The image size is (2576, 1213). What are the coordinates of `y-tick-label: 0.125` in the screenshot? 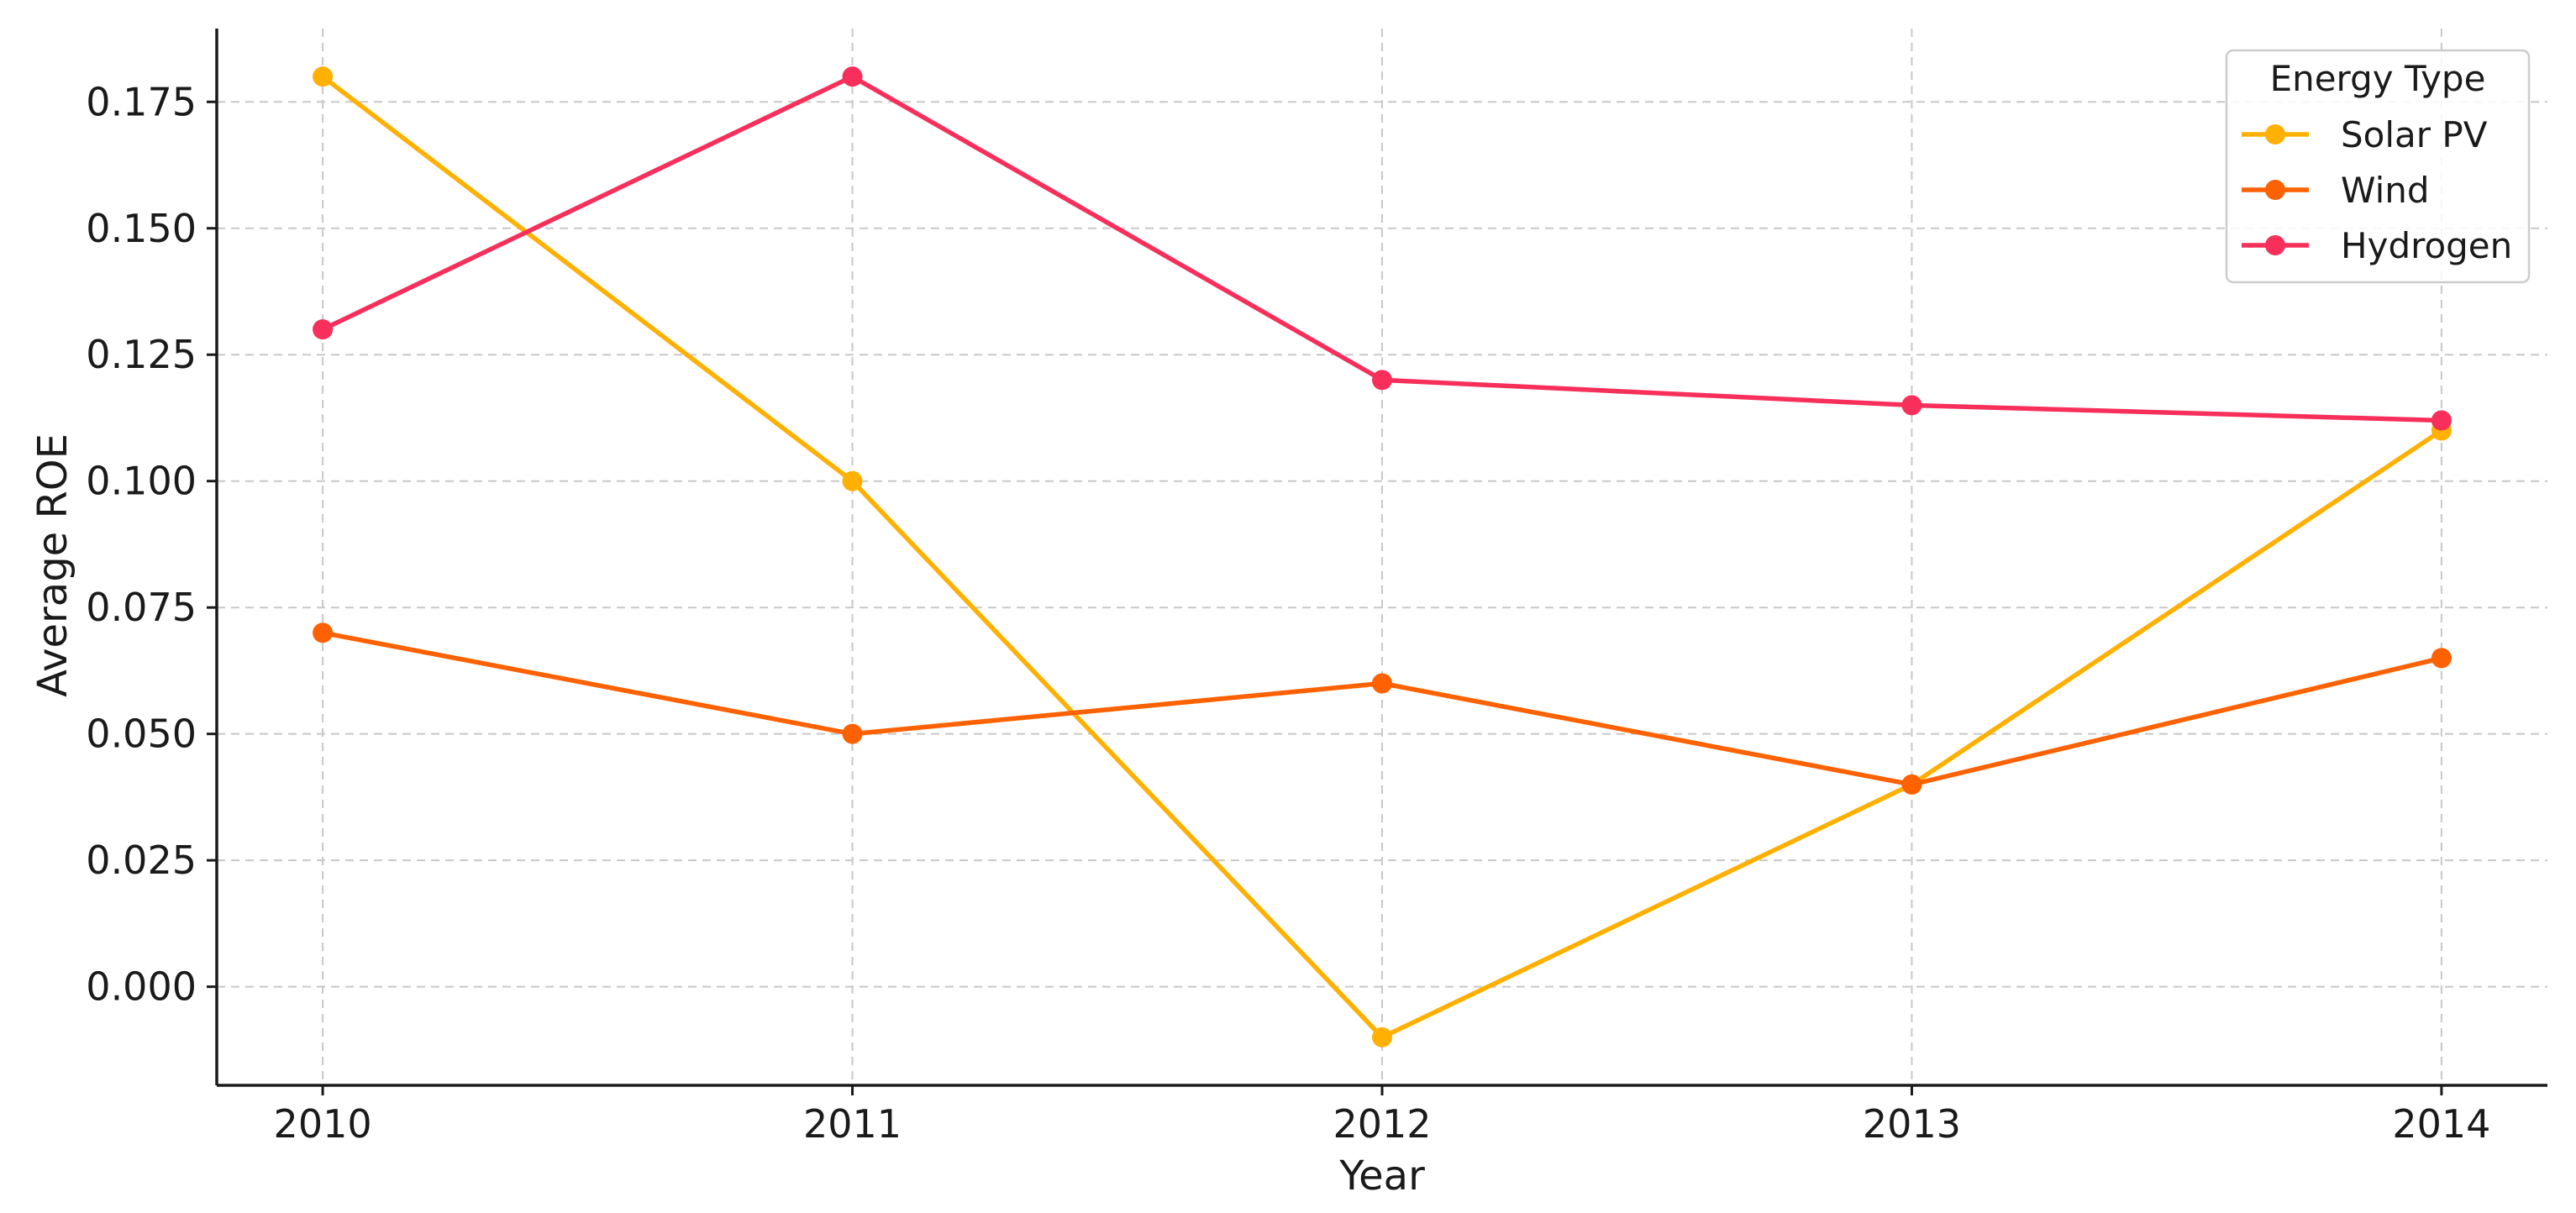 It's located at (141, 354).